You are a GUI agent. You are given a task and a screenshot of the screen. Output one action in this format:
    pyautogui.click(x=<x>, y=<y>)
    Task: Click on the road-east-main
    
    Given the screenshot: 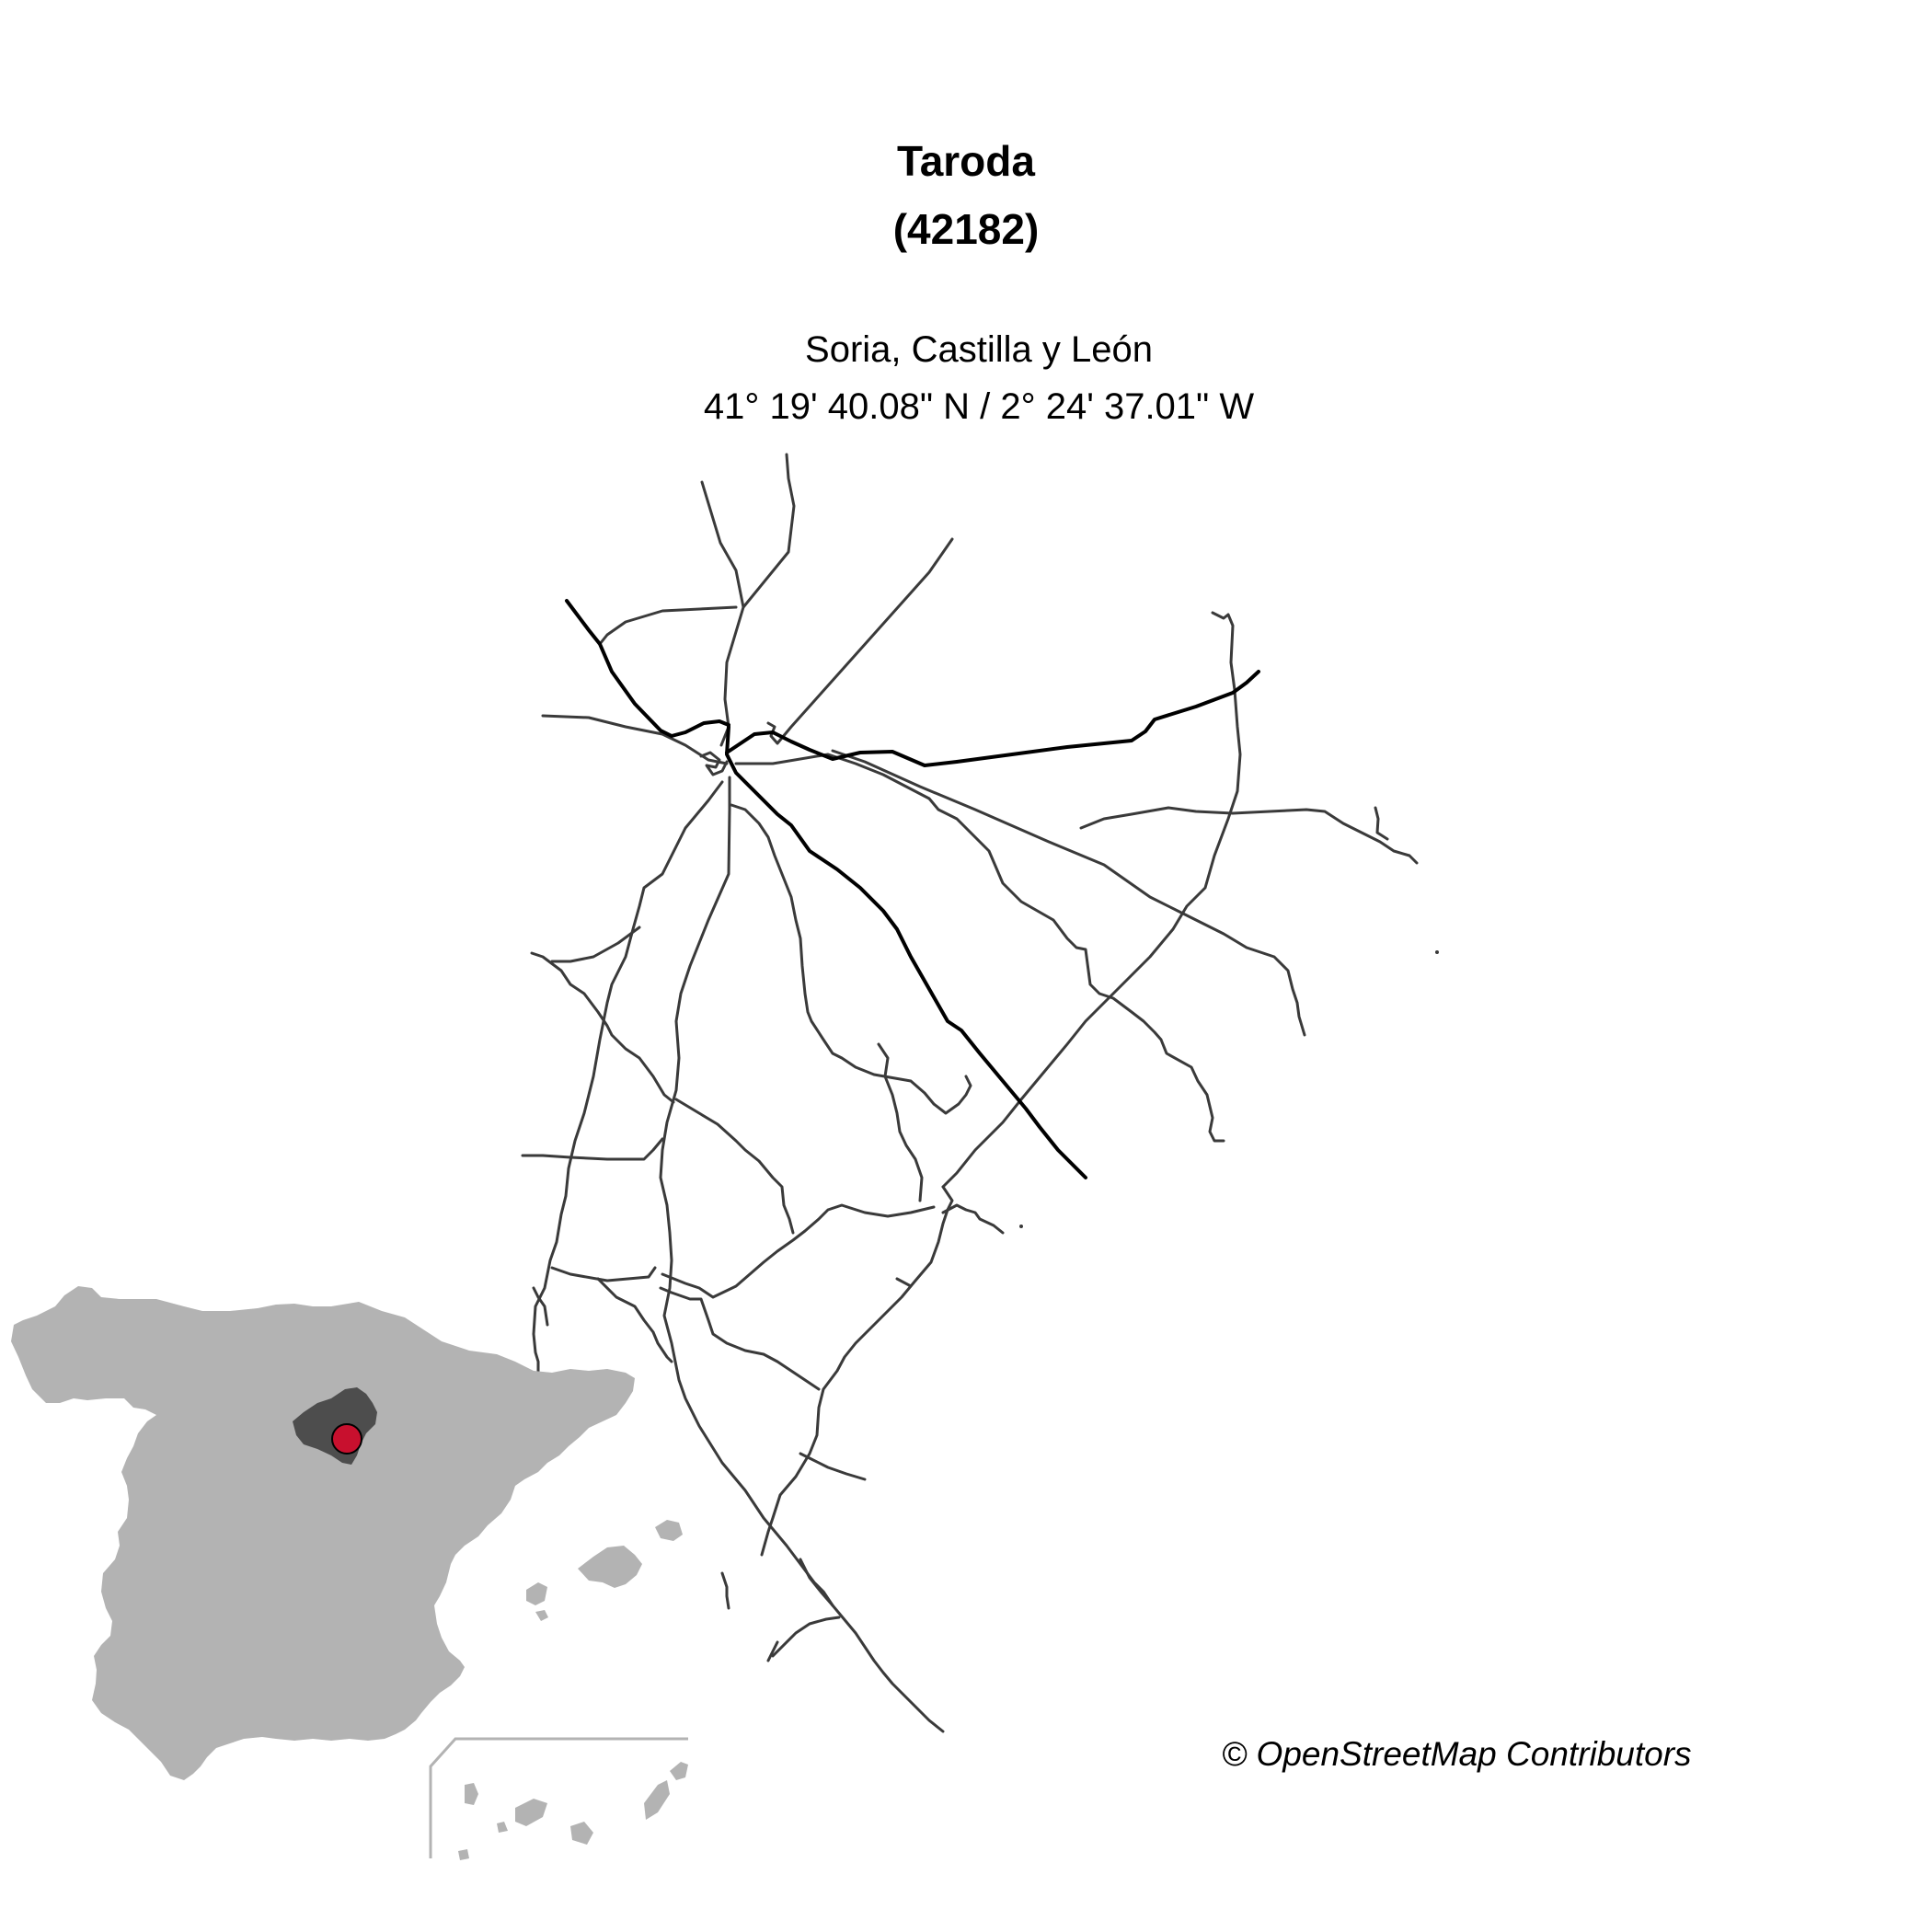 What is the action you would take?
    pyautogui.click(x=1068, y=893)
    